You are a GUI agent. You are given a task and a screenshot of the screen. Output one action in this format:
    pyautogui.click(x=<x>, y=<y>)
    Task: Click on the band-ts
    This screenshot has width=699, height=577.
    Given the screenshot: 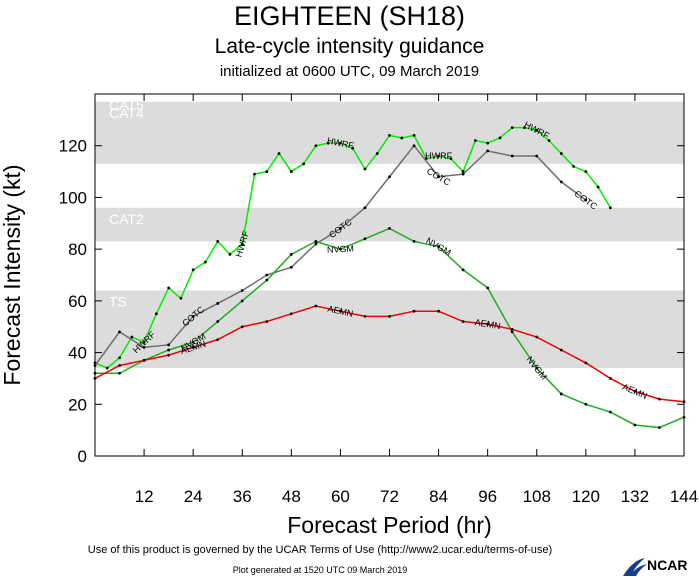 What is the action you would take?
    pyautogui.click(x=389, y=329)
    